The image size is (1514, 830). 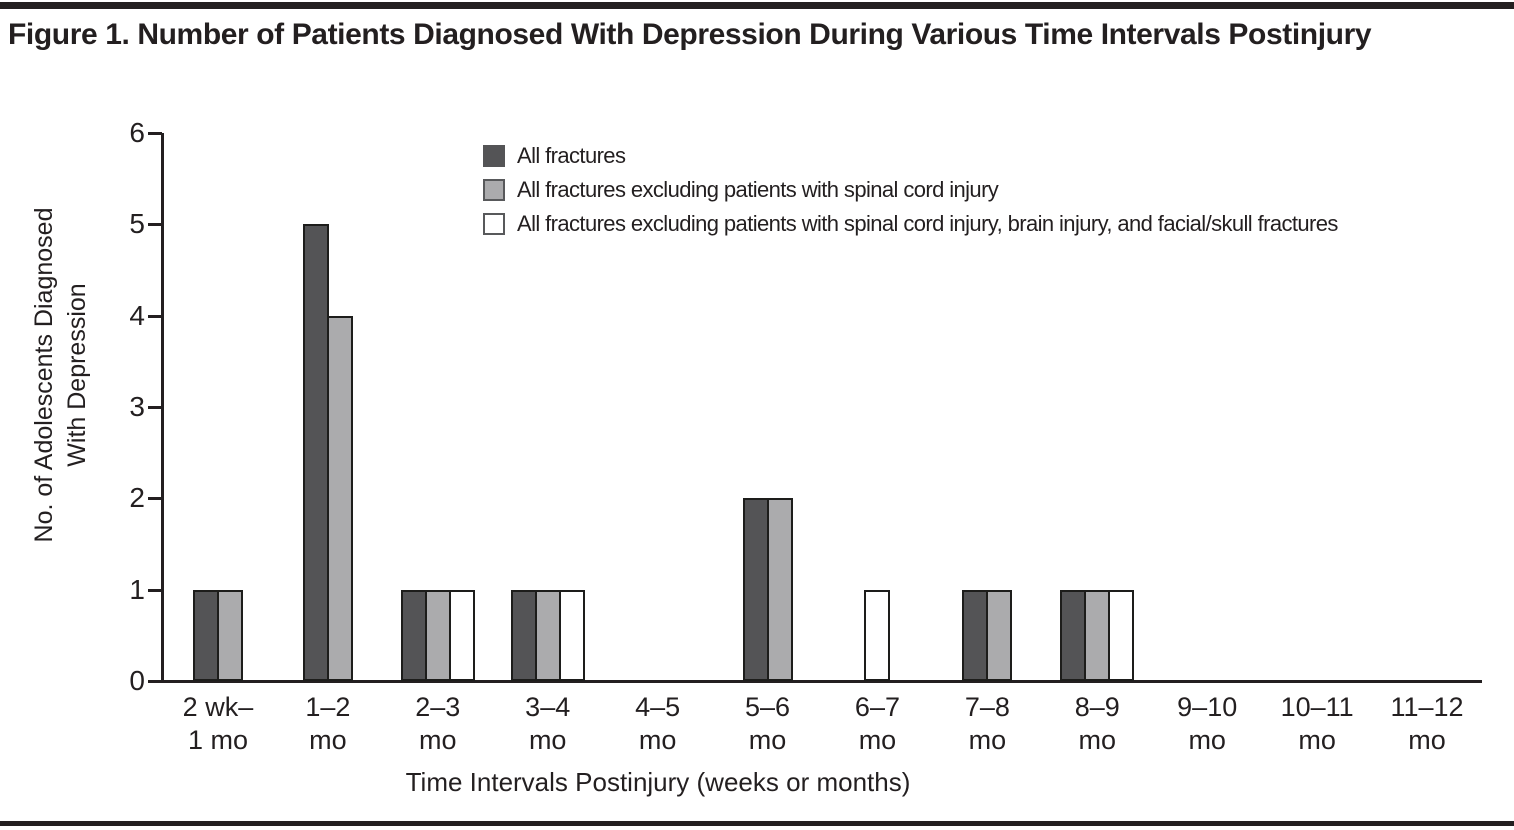 I want to click on y-tick-label: 5, so click(x=137, y=224).